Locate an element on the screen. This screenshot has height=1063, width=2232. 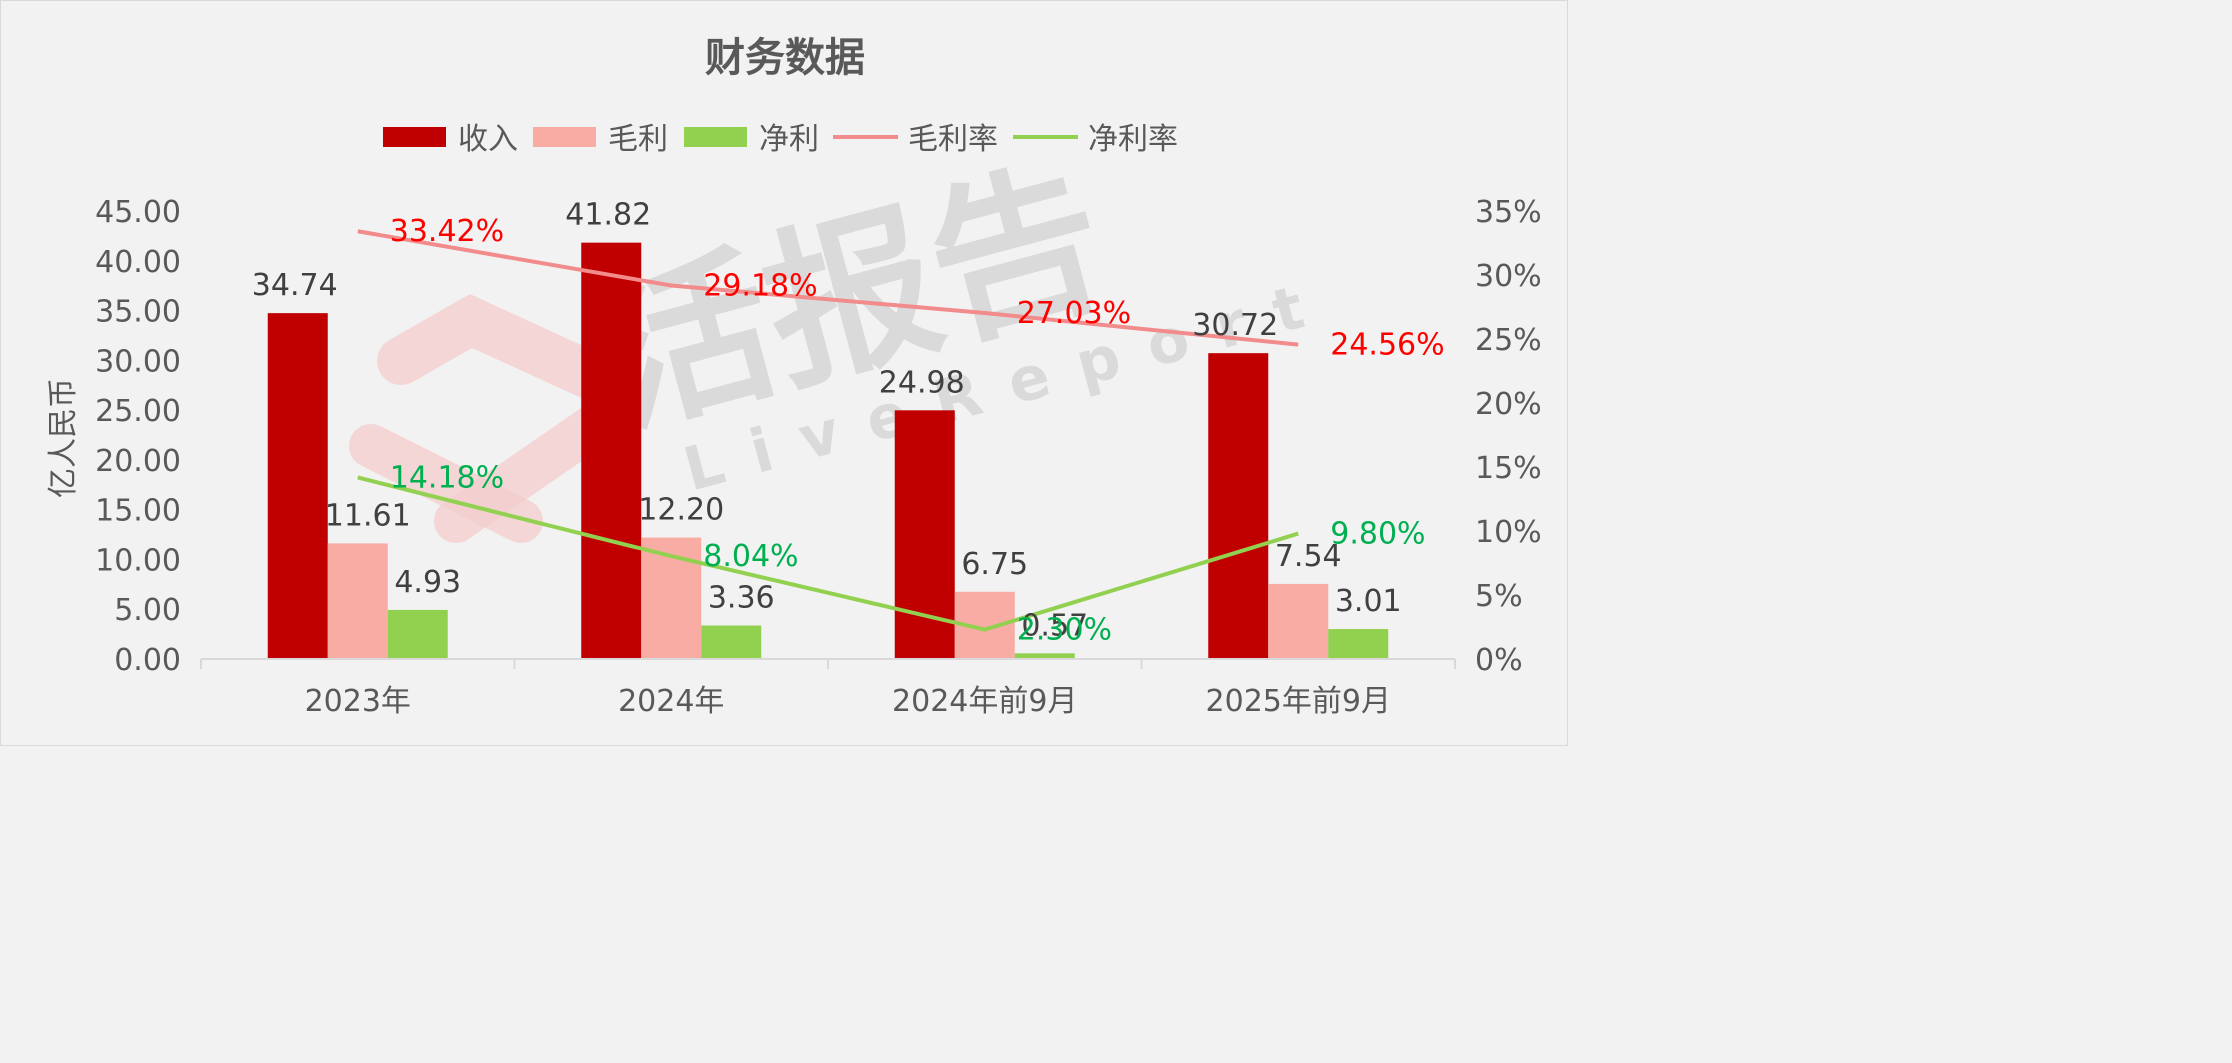
y2-tick-label: 30% is located at coordinates (1508, 276).